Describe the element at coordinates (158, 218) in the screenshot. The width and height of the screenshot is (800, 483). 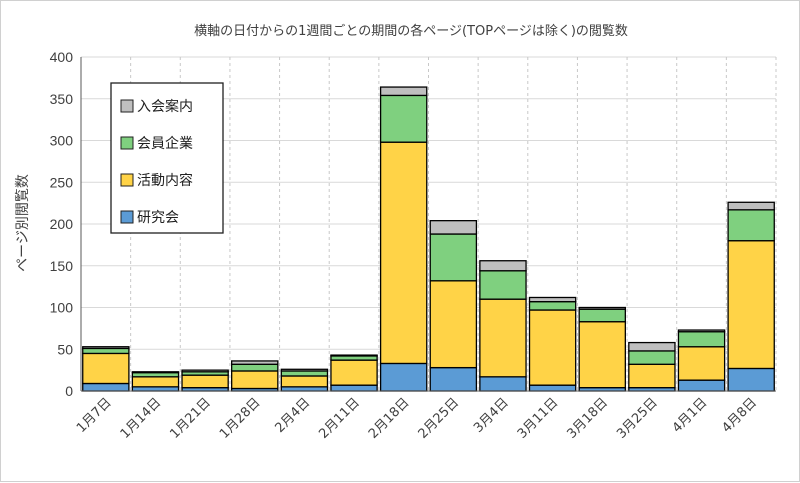
I see `legend-label: 研究会` at that location.